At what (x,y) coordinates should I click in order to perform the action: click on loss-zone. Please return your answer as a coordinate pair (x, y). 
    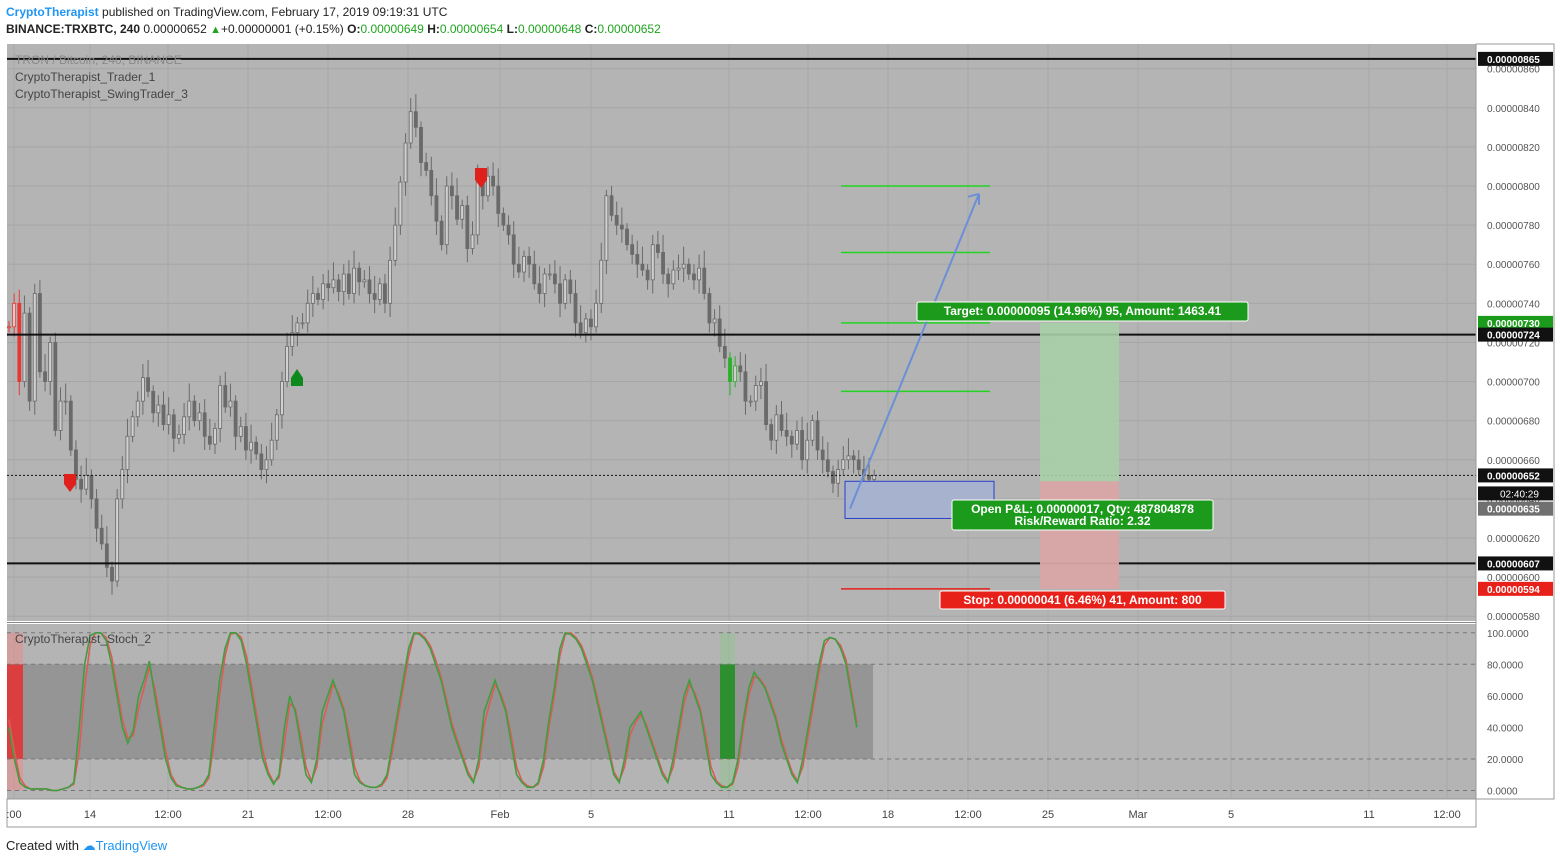
    Looking at the image, I should click on (1079, 535).